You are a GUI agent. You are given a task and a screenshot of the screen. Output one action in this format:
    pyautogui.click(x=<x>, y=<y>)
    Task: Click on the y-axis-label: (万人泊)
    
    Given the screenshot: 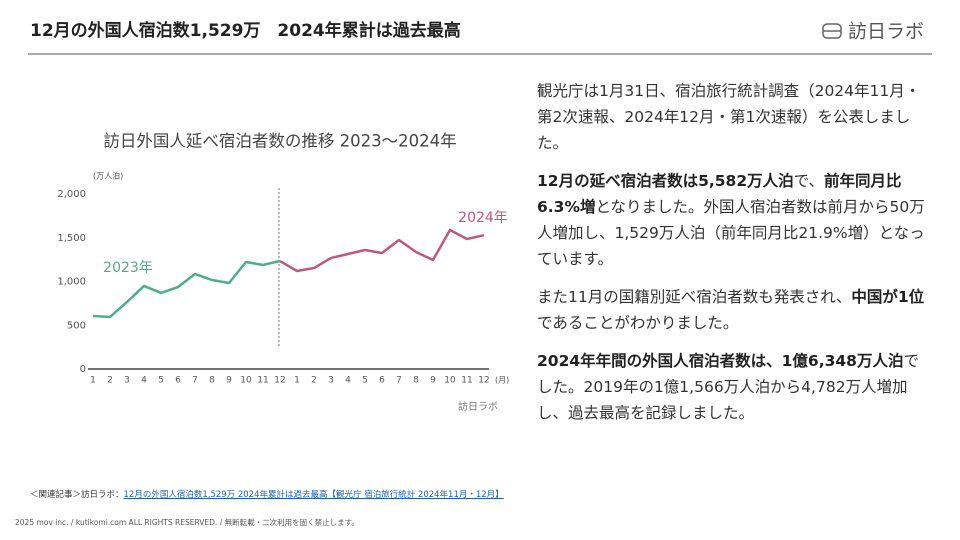 What is the action you would take?
    pyautogui.click(x=108, y=176)
    